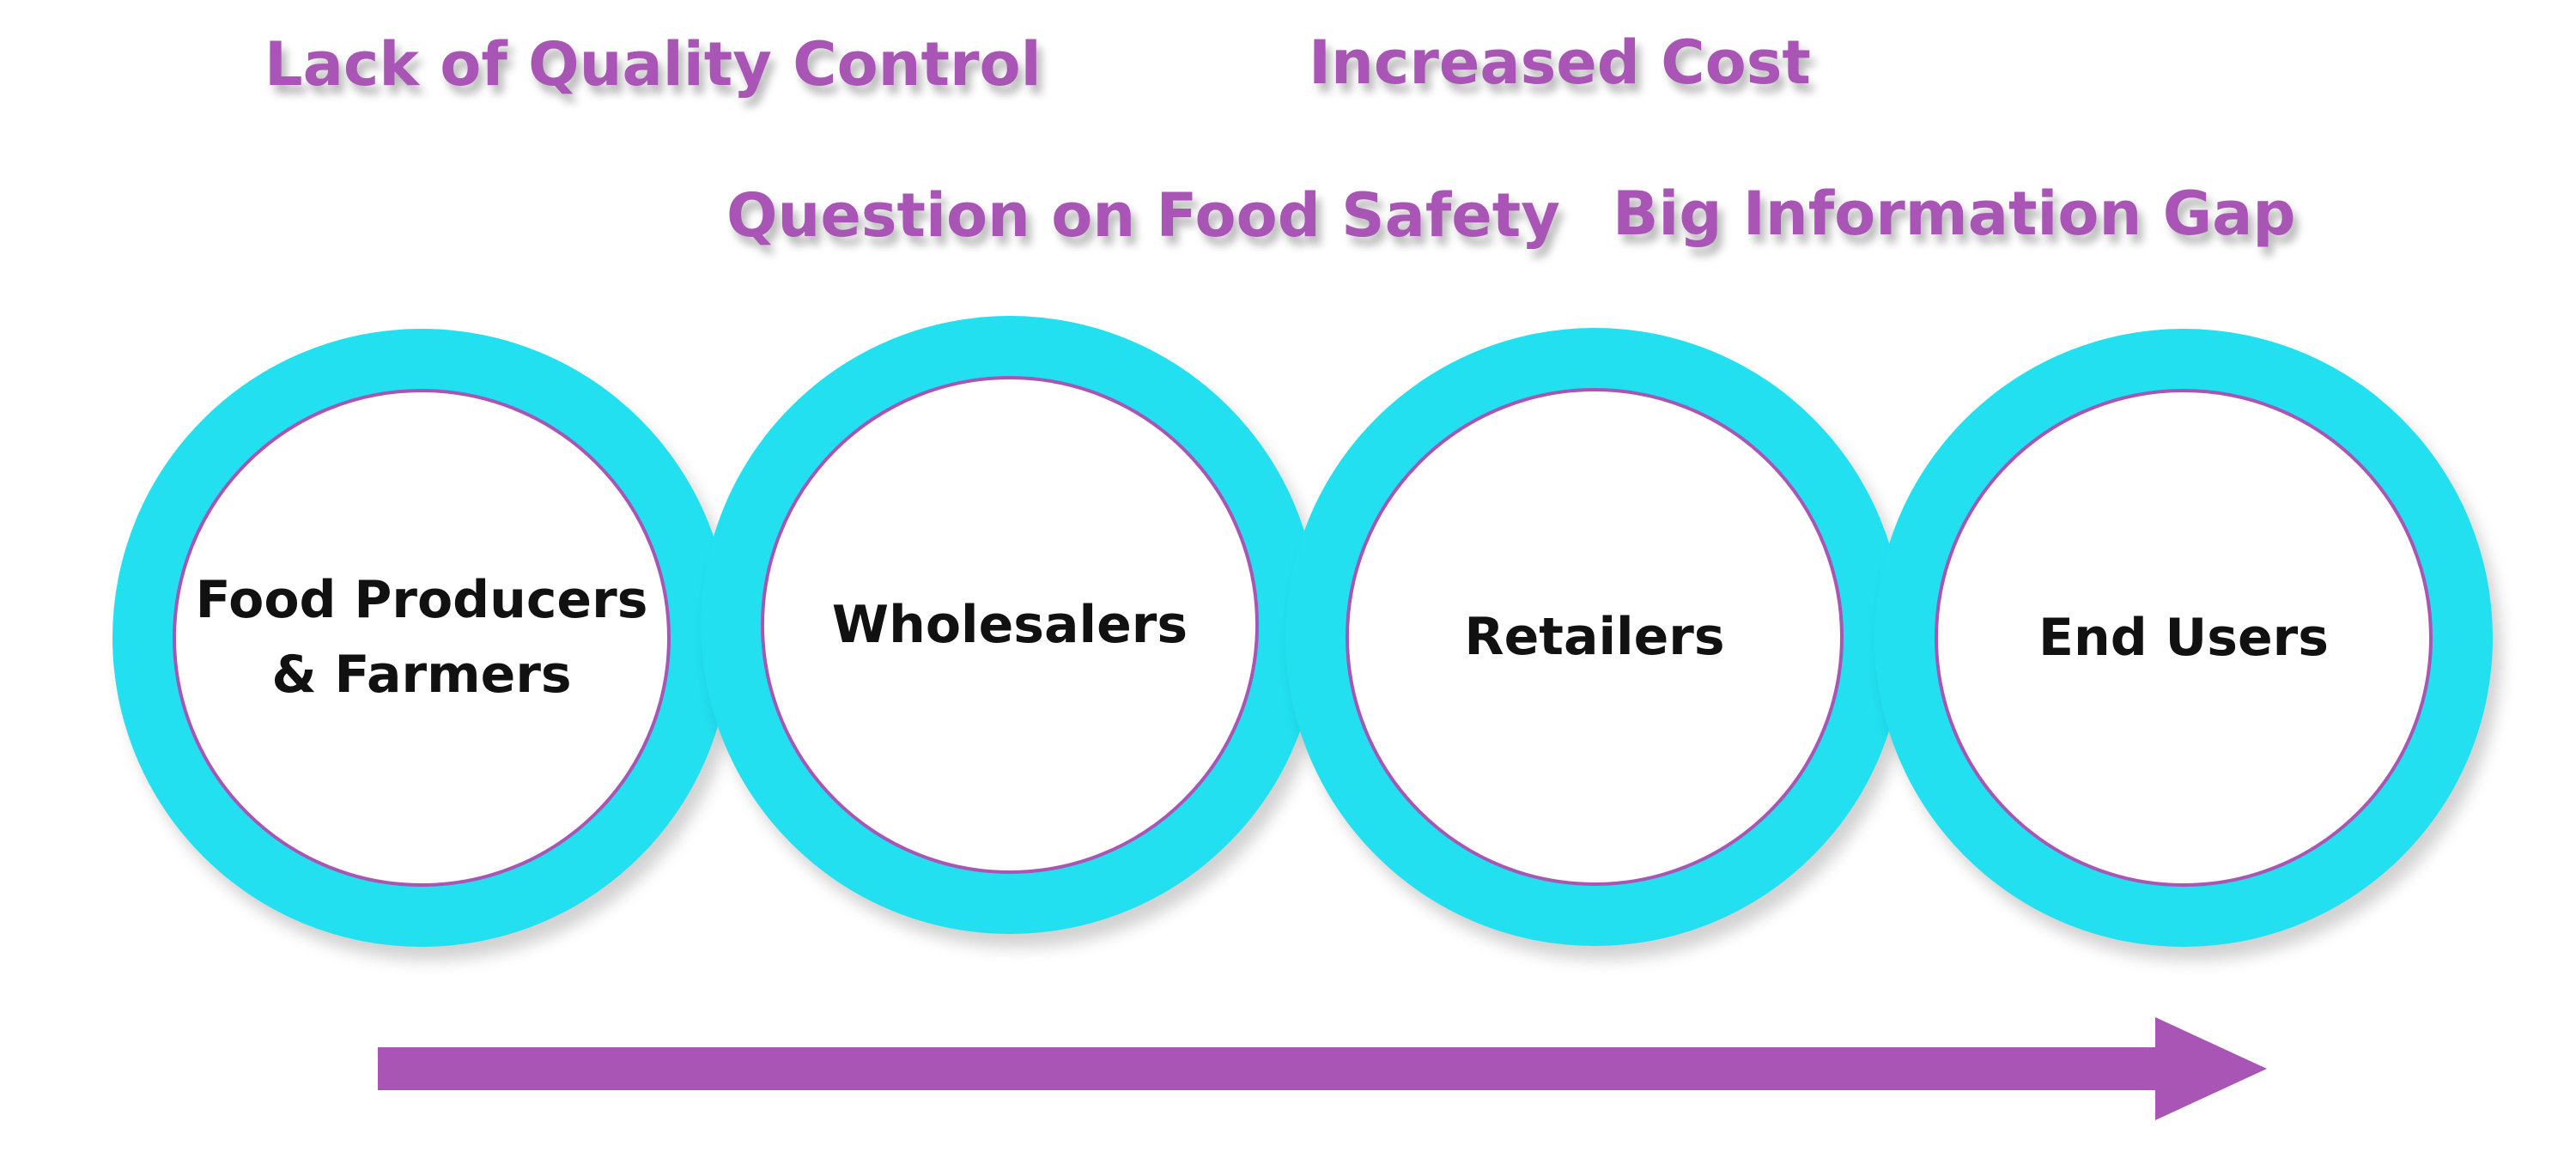 This screenshot has height=1152, width=2576. I want to click on stage-inner-circle: End Users, so click(2184, 638).